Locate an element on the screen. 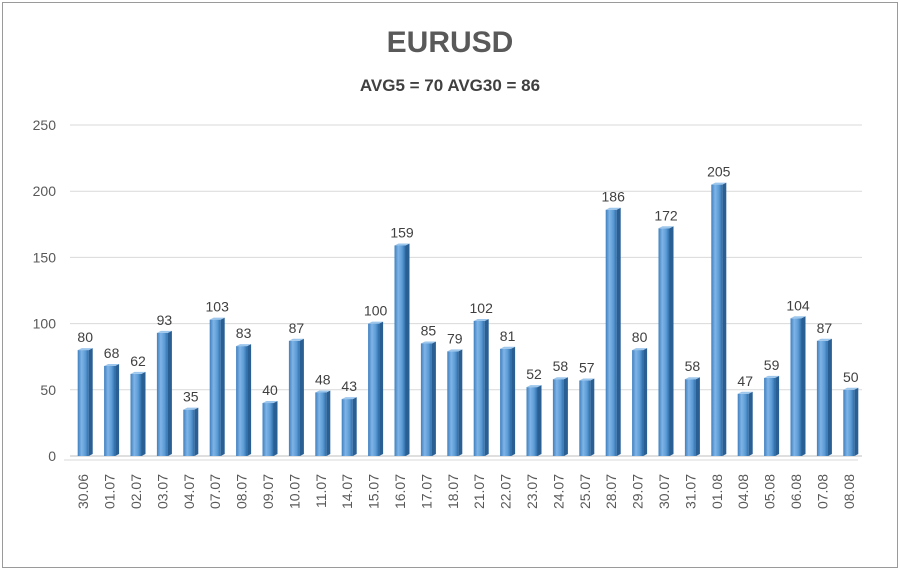 Image resolution: width=900 pixels, height=570 pixels. data-label: 100 is located at coordinates (376, 311).